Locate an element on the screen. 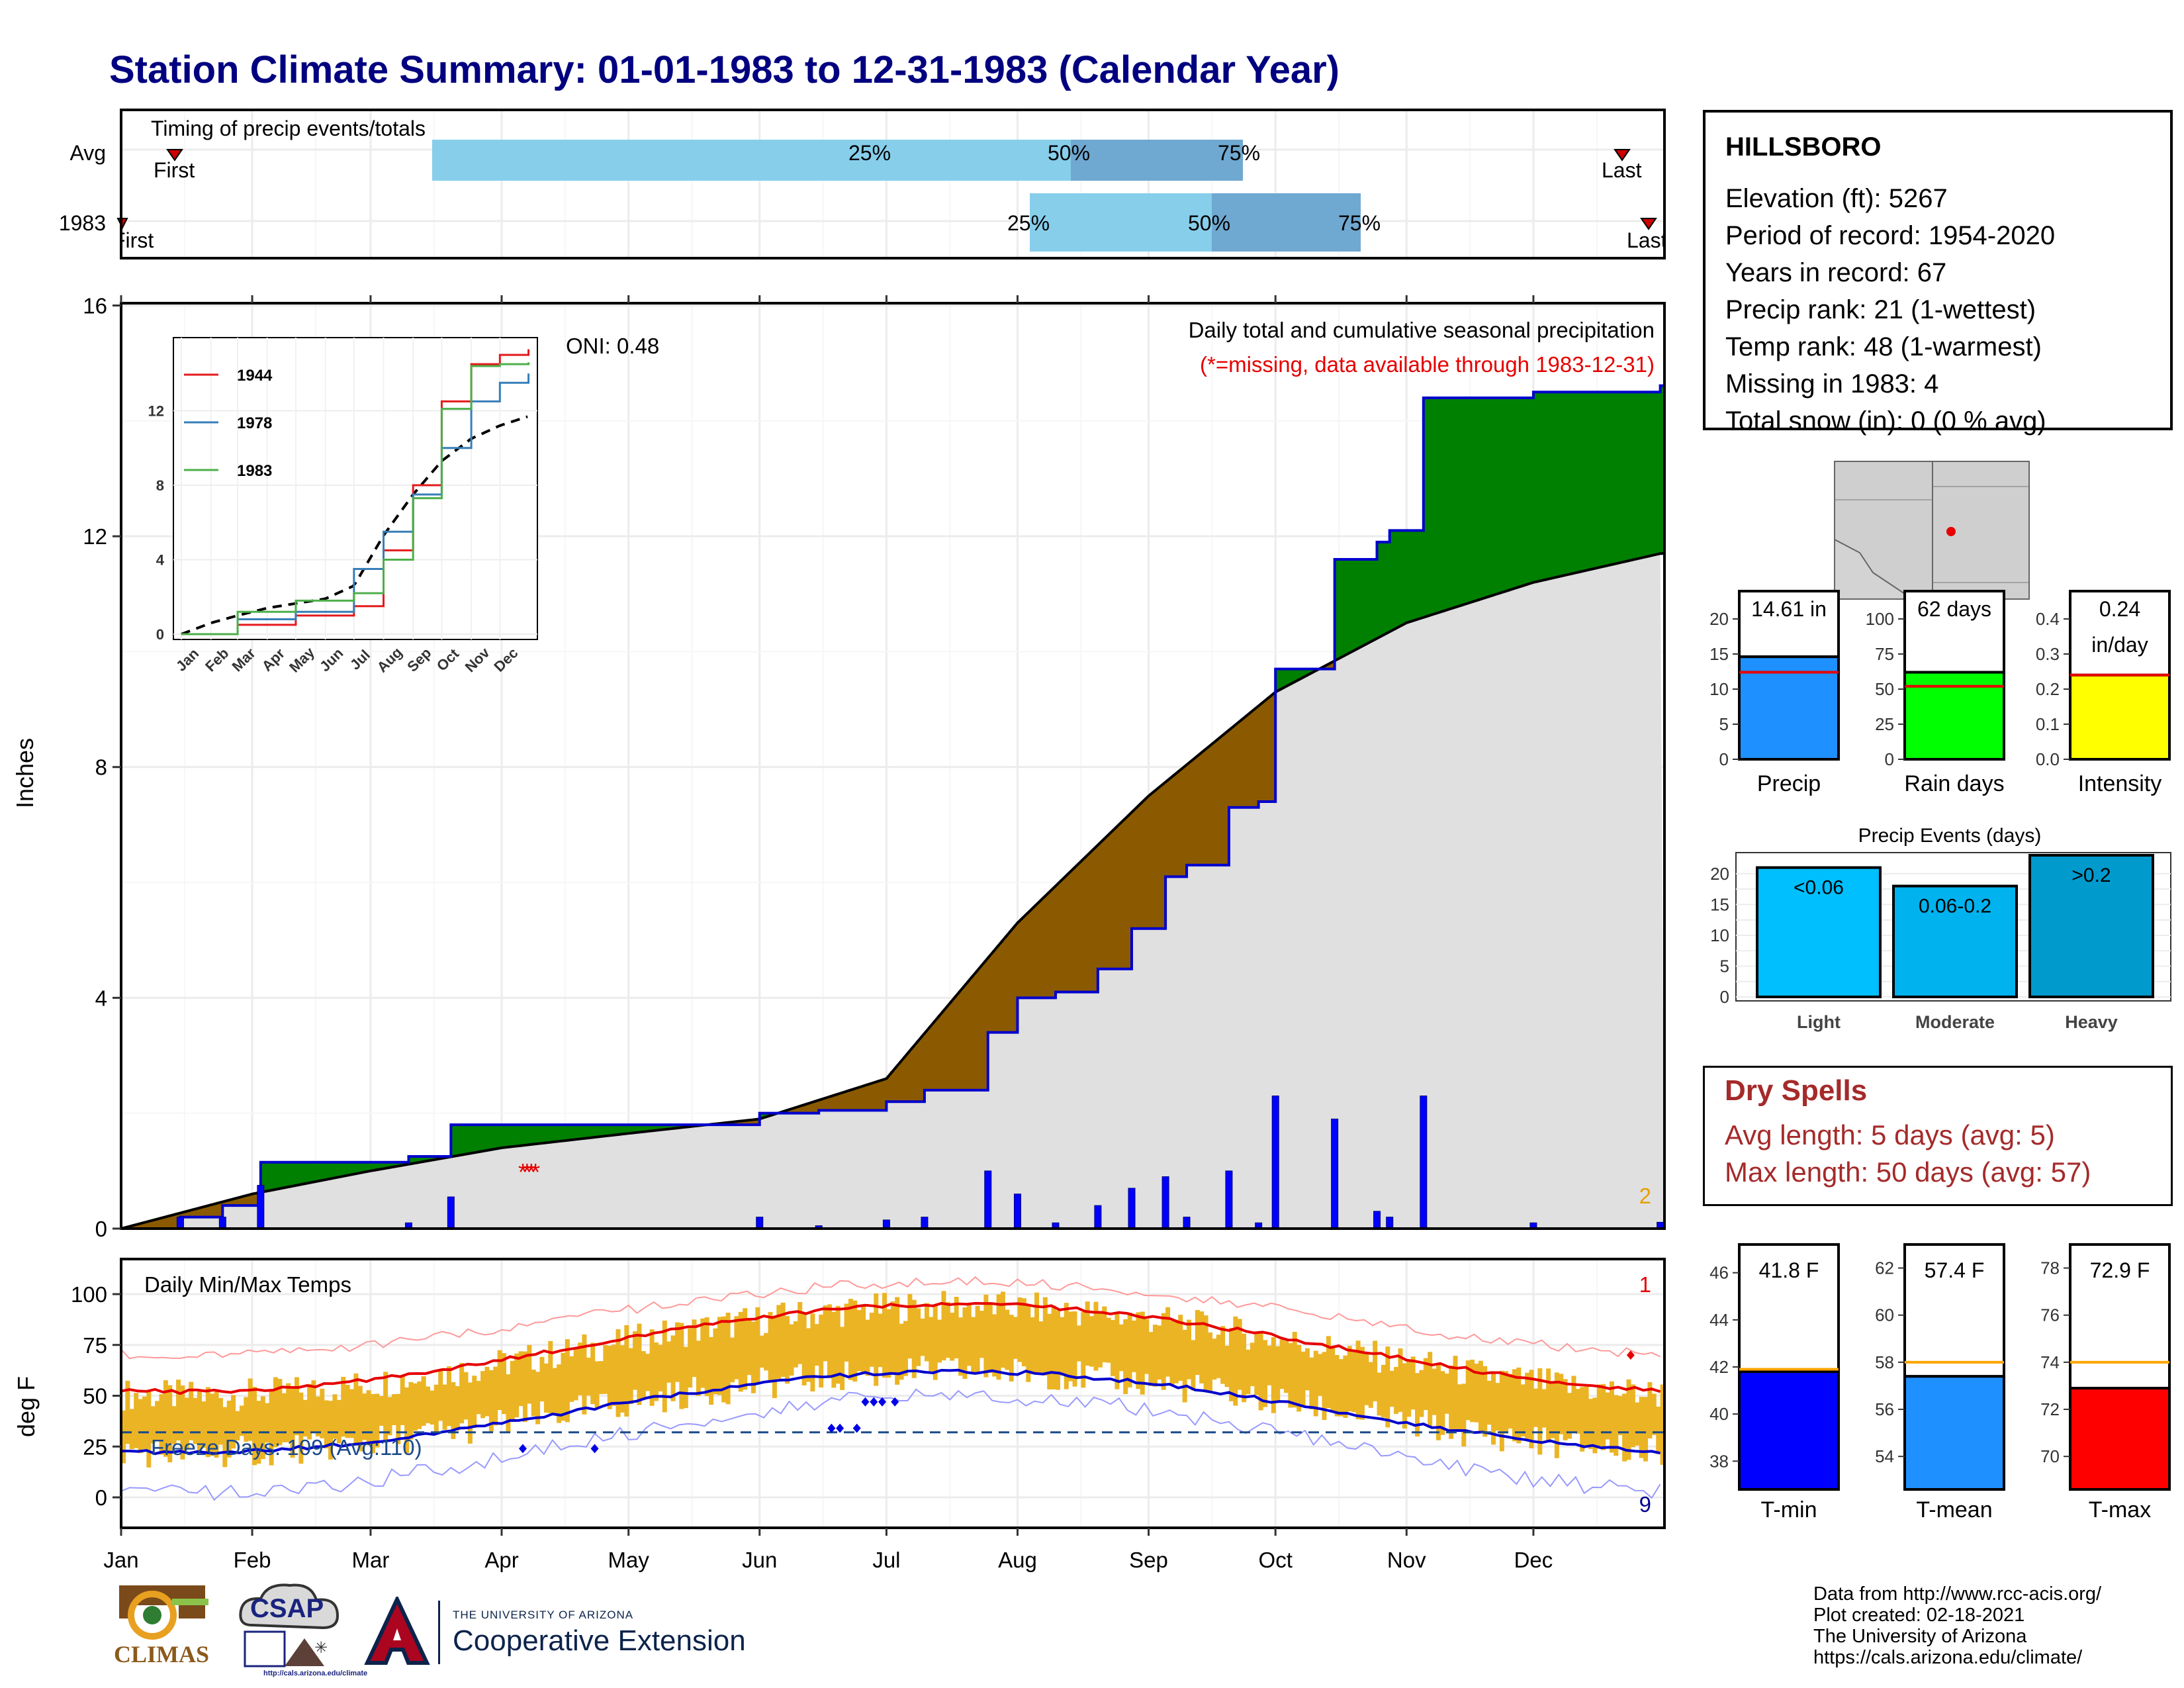  year-q25: 25% is located at coordinates (1028, 223).